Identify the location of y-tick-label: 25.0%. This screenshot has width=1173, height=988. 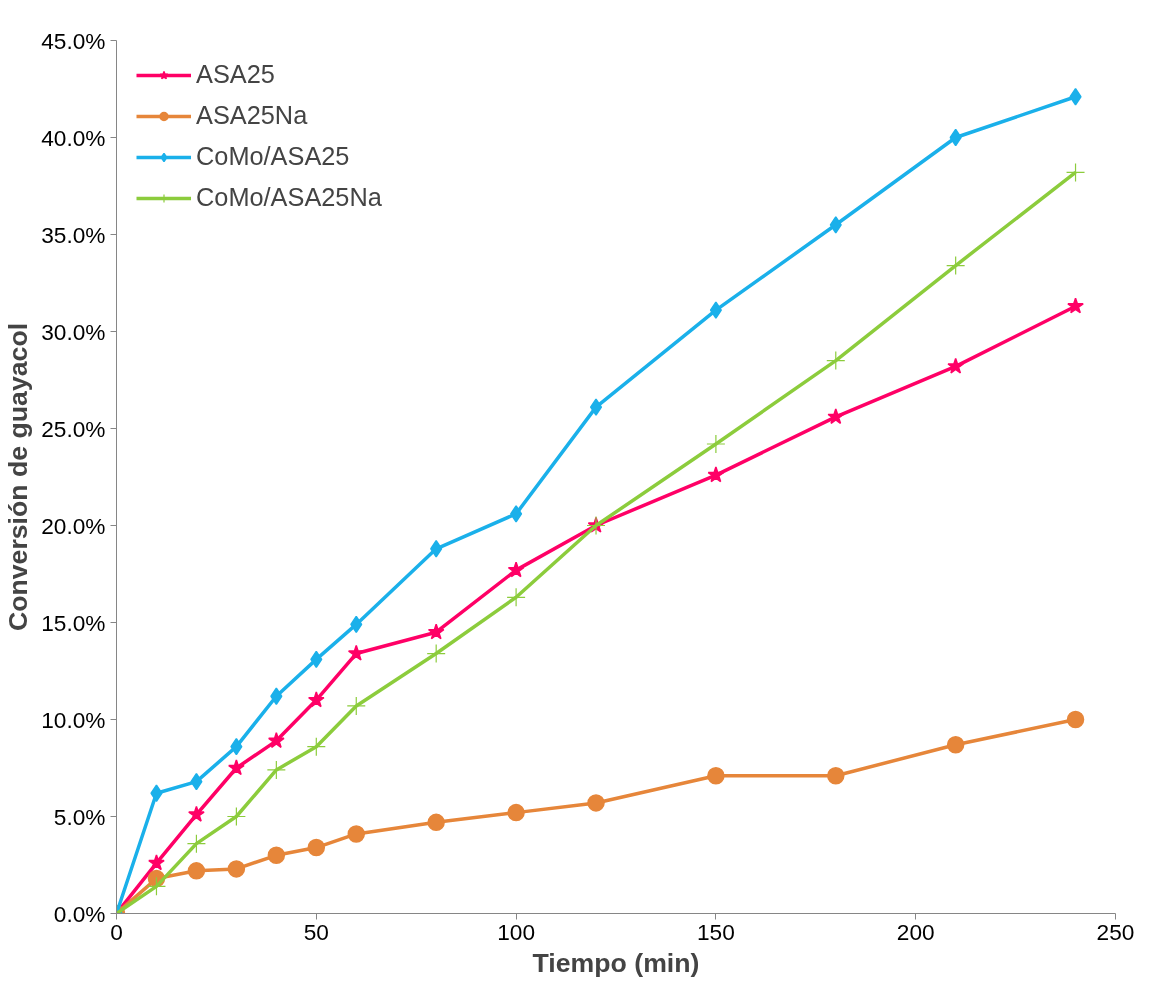
(73, 428).